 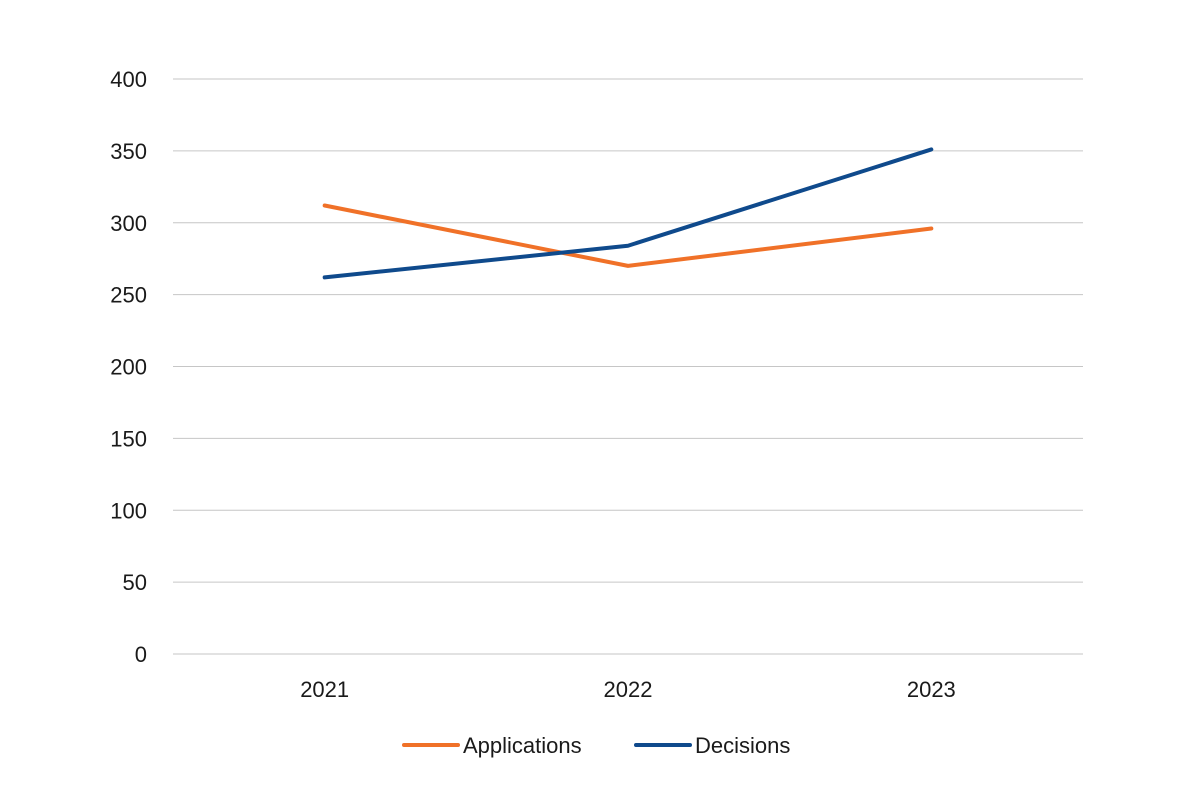 I want to click on x-tick-label: 2022, so click(x=628, y=689).